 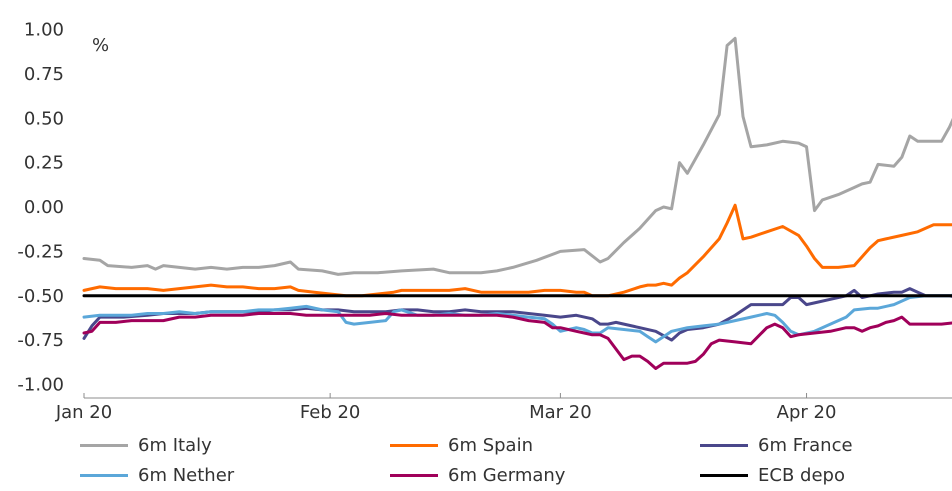 What do you see at coordinates (175, 445) in the screenshot?
I see `legend-label: 6m Italy` at bounding box center [175, 445].